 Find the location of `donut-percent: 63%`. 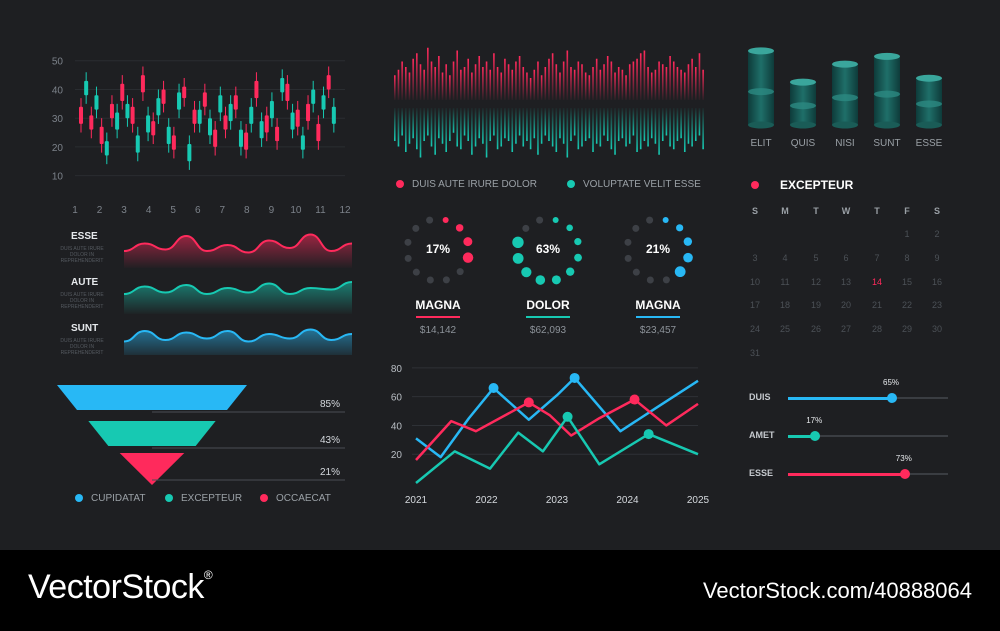

donut-percent: 63% is located at coordinates (548, 249).